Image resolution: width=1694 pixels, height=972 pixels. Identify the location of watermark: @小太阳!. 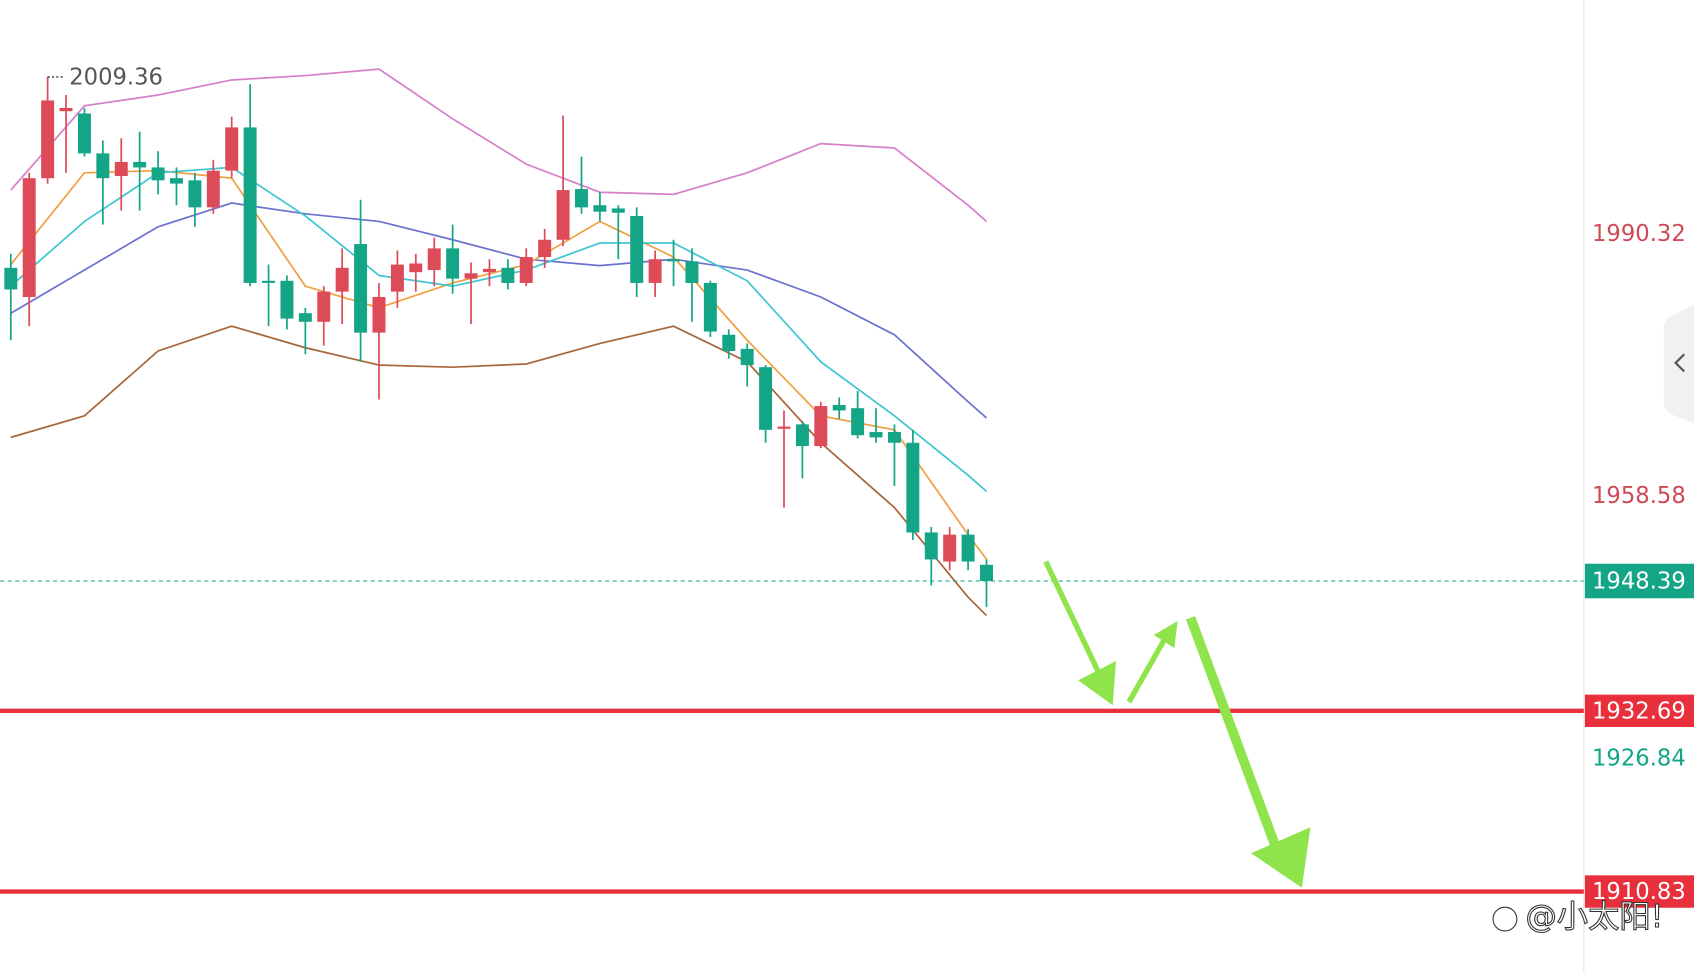
(1577, 917).